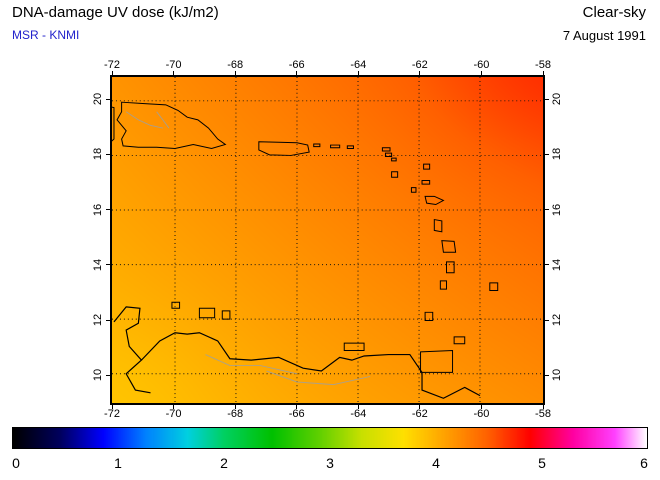  Describe the element at coordinates (173, 65) in the screenshot. I see `xtick-top-1: -70` at that location.